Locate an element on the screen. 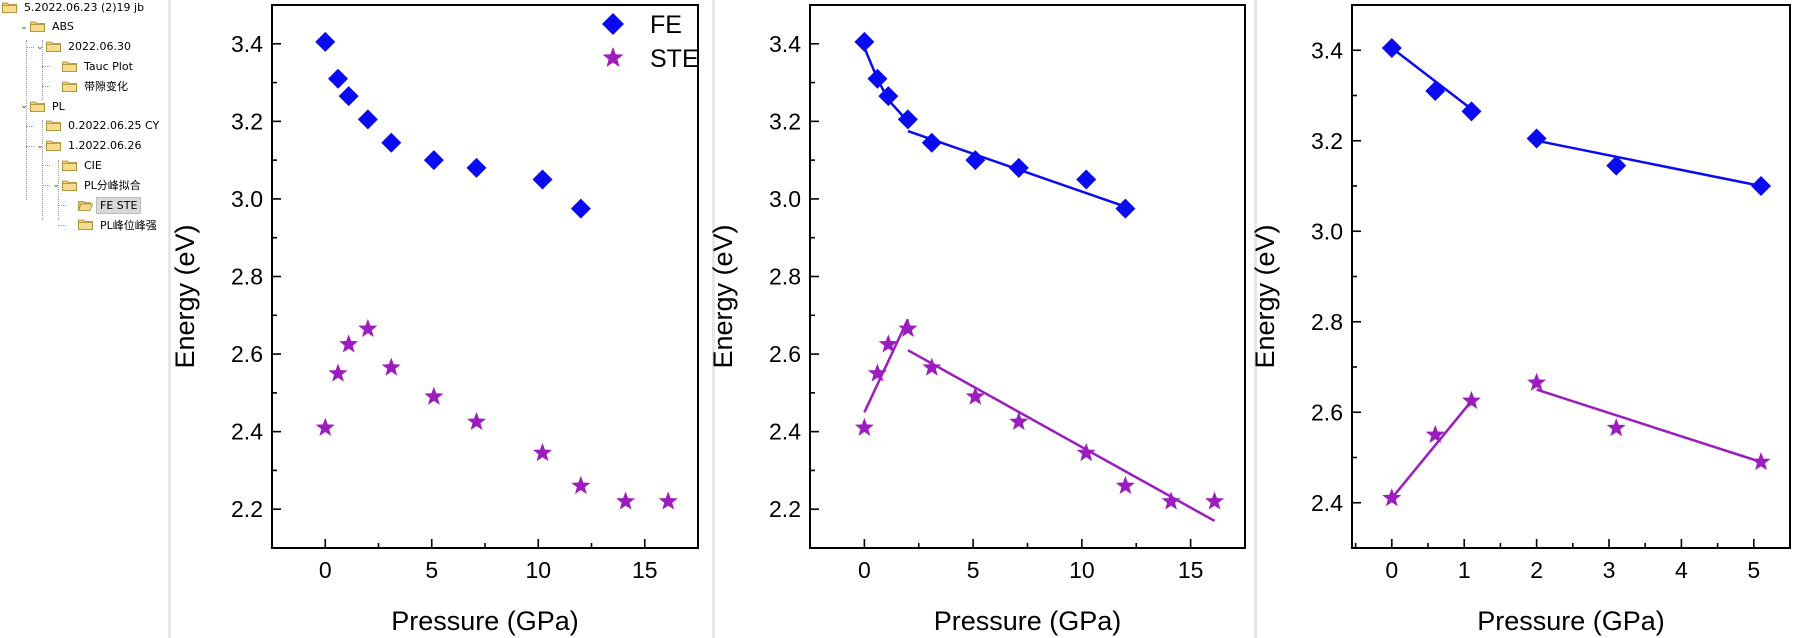 The height and width of the screenshot is (638, 1796). tree-item: 5.2022.06.23 (2)19 jb is located at coordinates (74, 8).